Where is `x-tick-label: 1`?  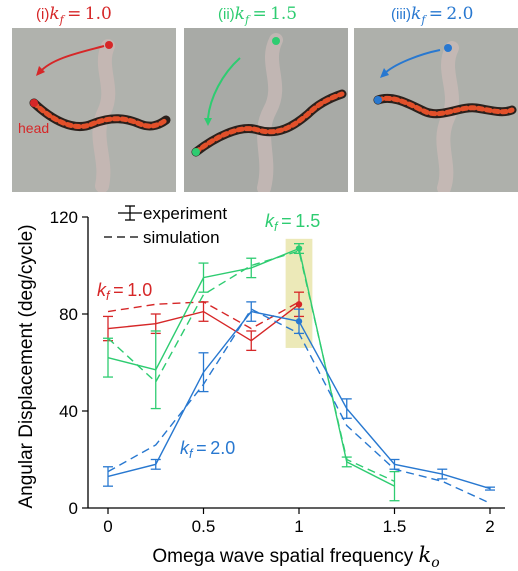 x-tick-label: 1 is located at coordinates (298, 526).